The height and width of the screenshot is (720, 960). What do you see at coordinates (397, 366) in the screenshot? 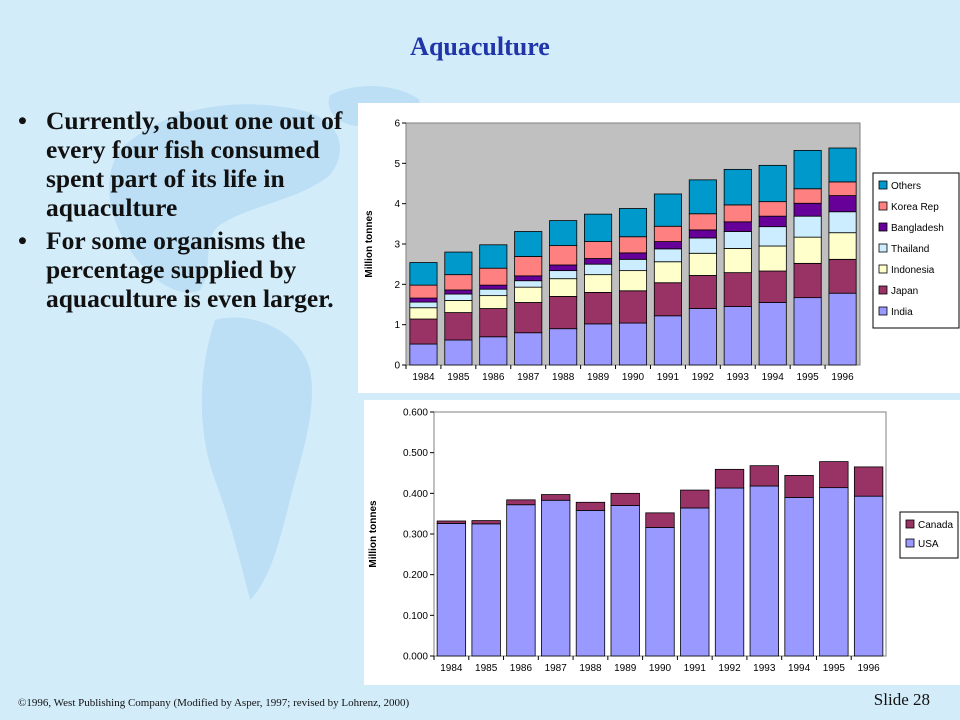
I see `y-tick-label: 0` at bounding box center [397, 366].